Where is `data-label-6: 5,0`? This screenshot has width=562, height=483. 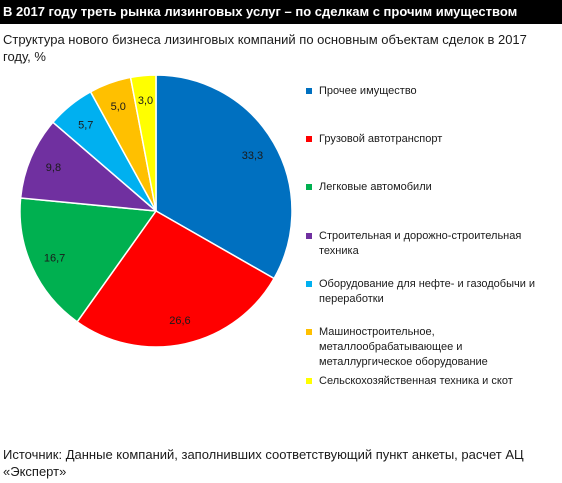
data-label-6: 5,0 is located at coordinates (118, 107).